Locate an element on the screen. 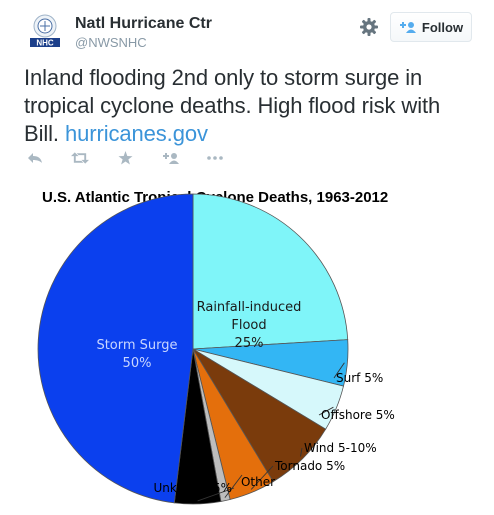  slice-label-unknown: Unknown 5% is located at coordinates (192, 488).